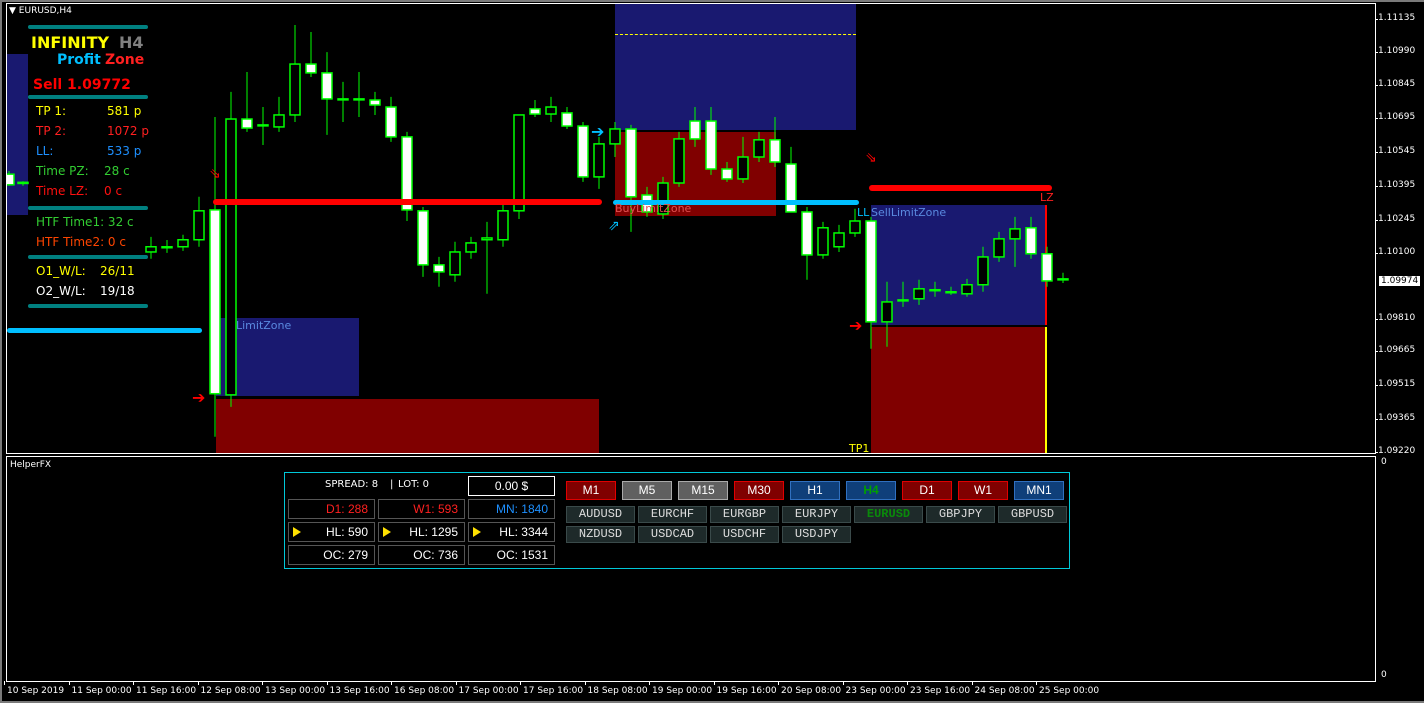  Describe the element at coordinates (871, 490) in the screenshot. I see `timeframe-button-h4: H4` at that location.